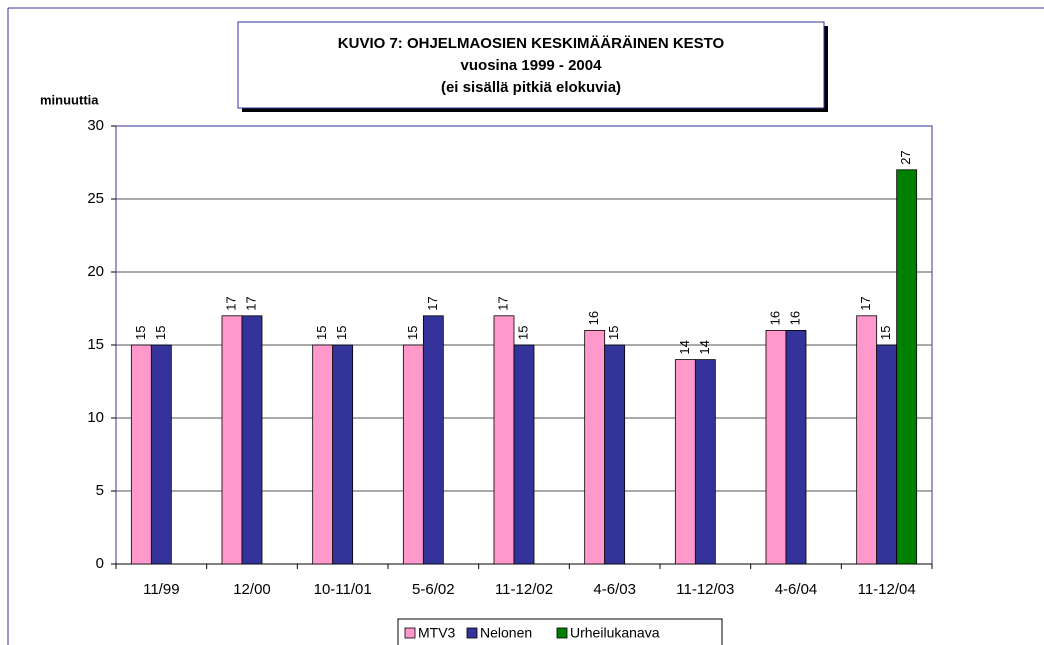  Describe the element at coordinates (887, 589) in the screenshot. I see `x-tick-label: 11-12/04` at that location.